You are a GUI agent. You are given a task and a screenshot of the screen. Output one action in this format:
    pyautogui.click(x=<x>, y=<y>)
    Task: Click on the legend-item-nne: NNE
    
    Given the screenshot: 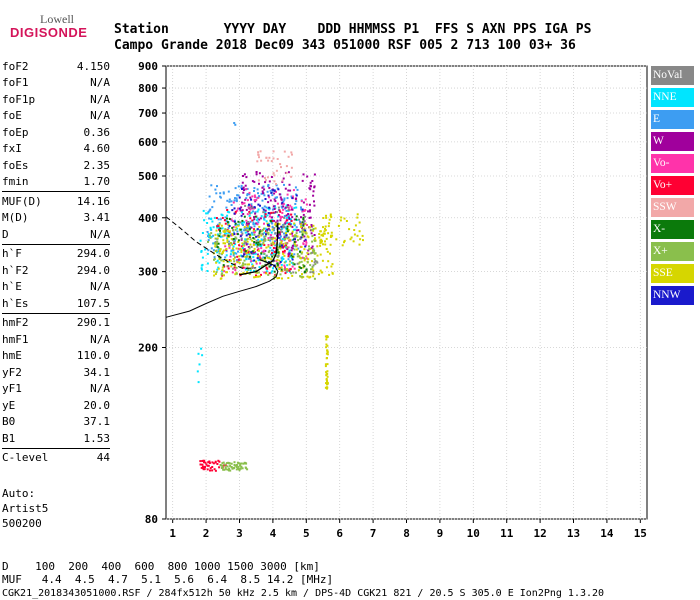 What is the action you would take?
    pyautogui.click(x=672, y=97)
    